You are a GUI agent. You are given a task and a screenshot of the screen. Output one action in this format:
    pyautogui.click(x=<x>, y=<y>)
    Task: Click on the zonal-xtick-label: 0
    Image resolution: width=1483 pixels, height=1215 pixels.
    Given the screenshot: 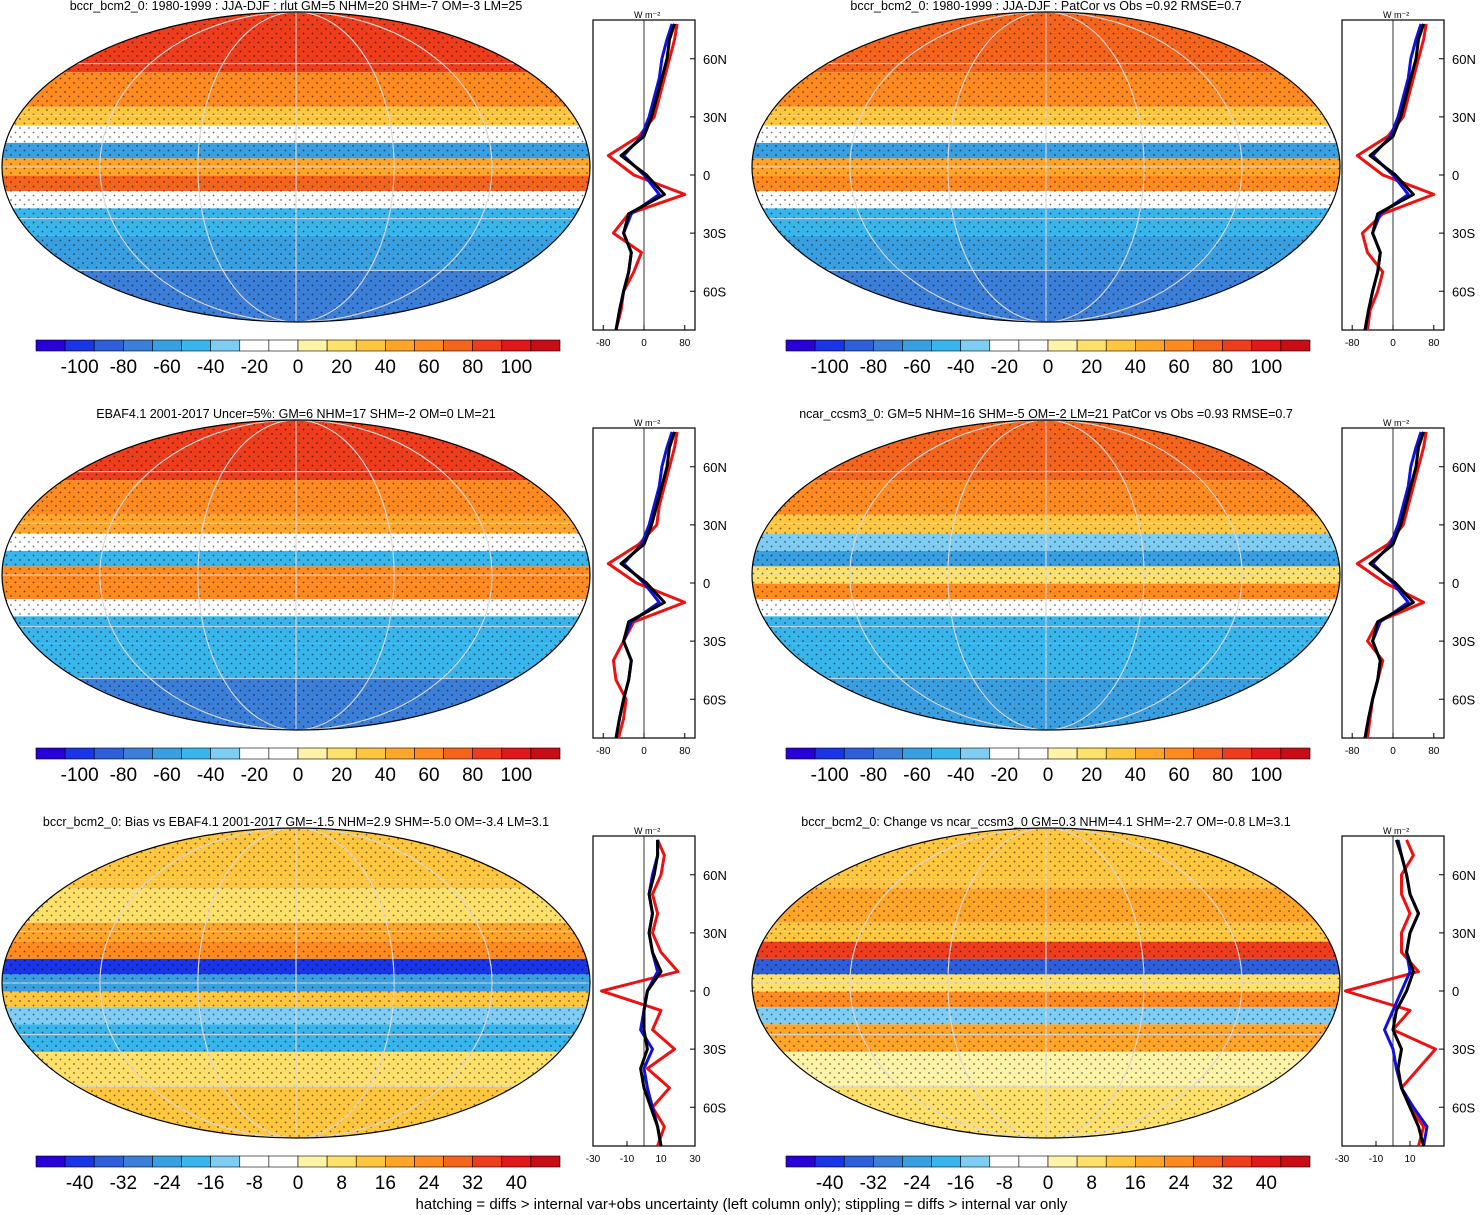 What is the action you would take?
    pyautogui.click(x=1393, y=343)
    